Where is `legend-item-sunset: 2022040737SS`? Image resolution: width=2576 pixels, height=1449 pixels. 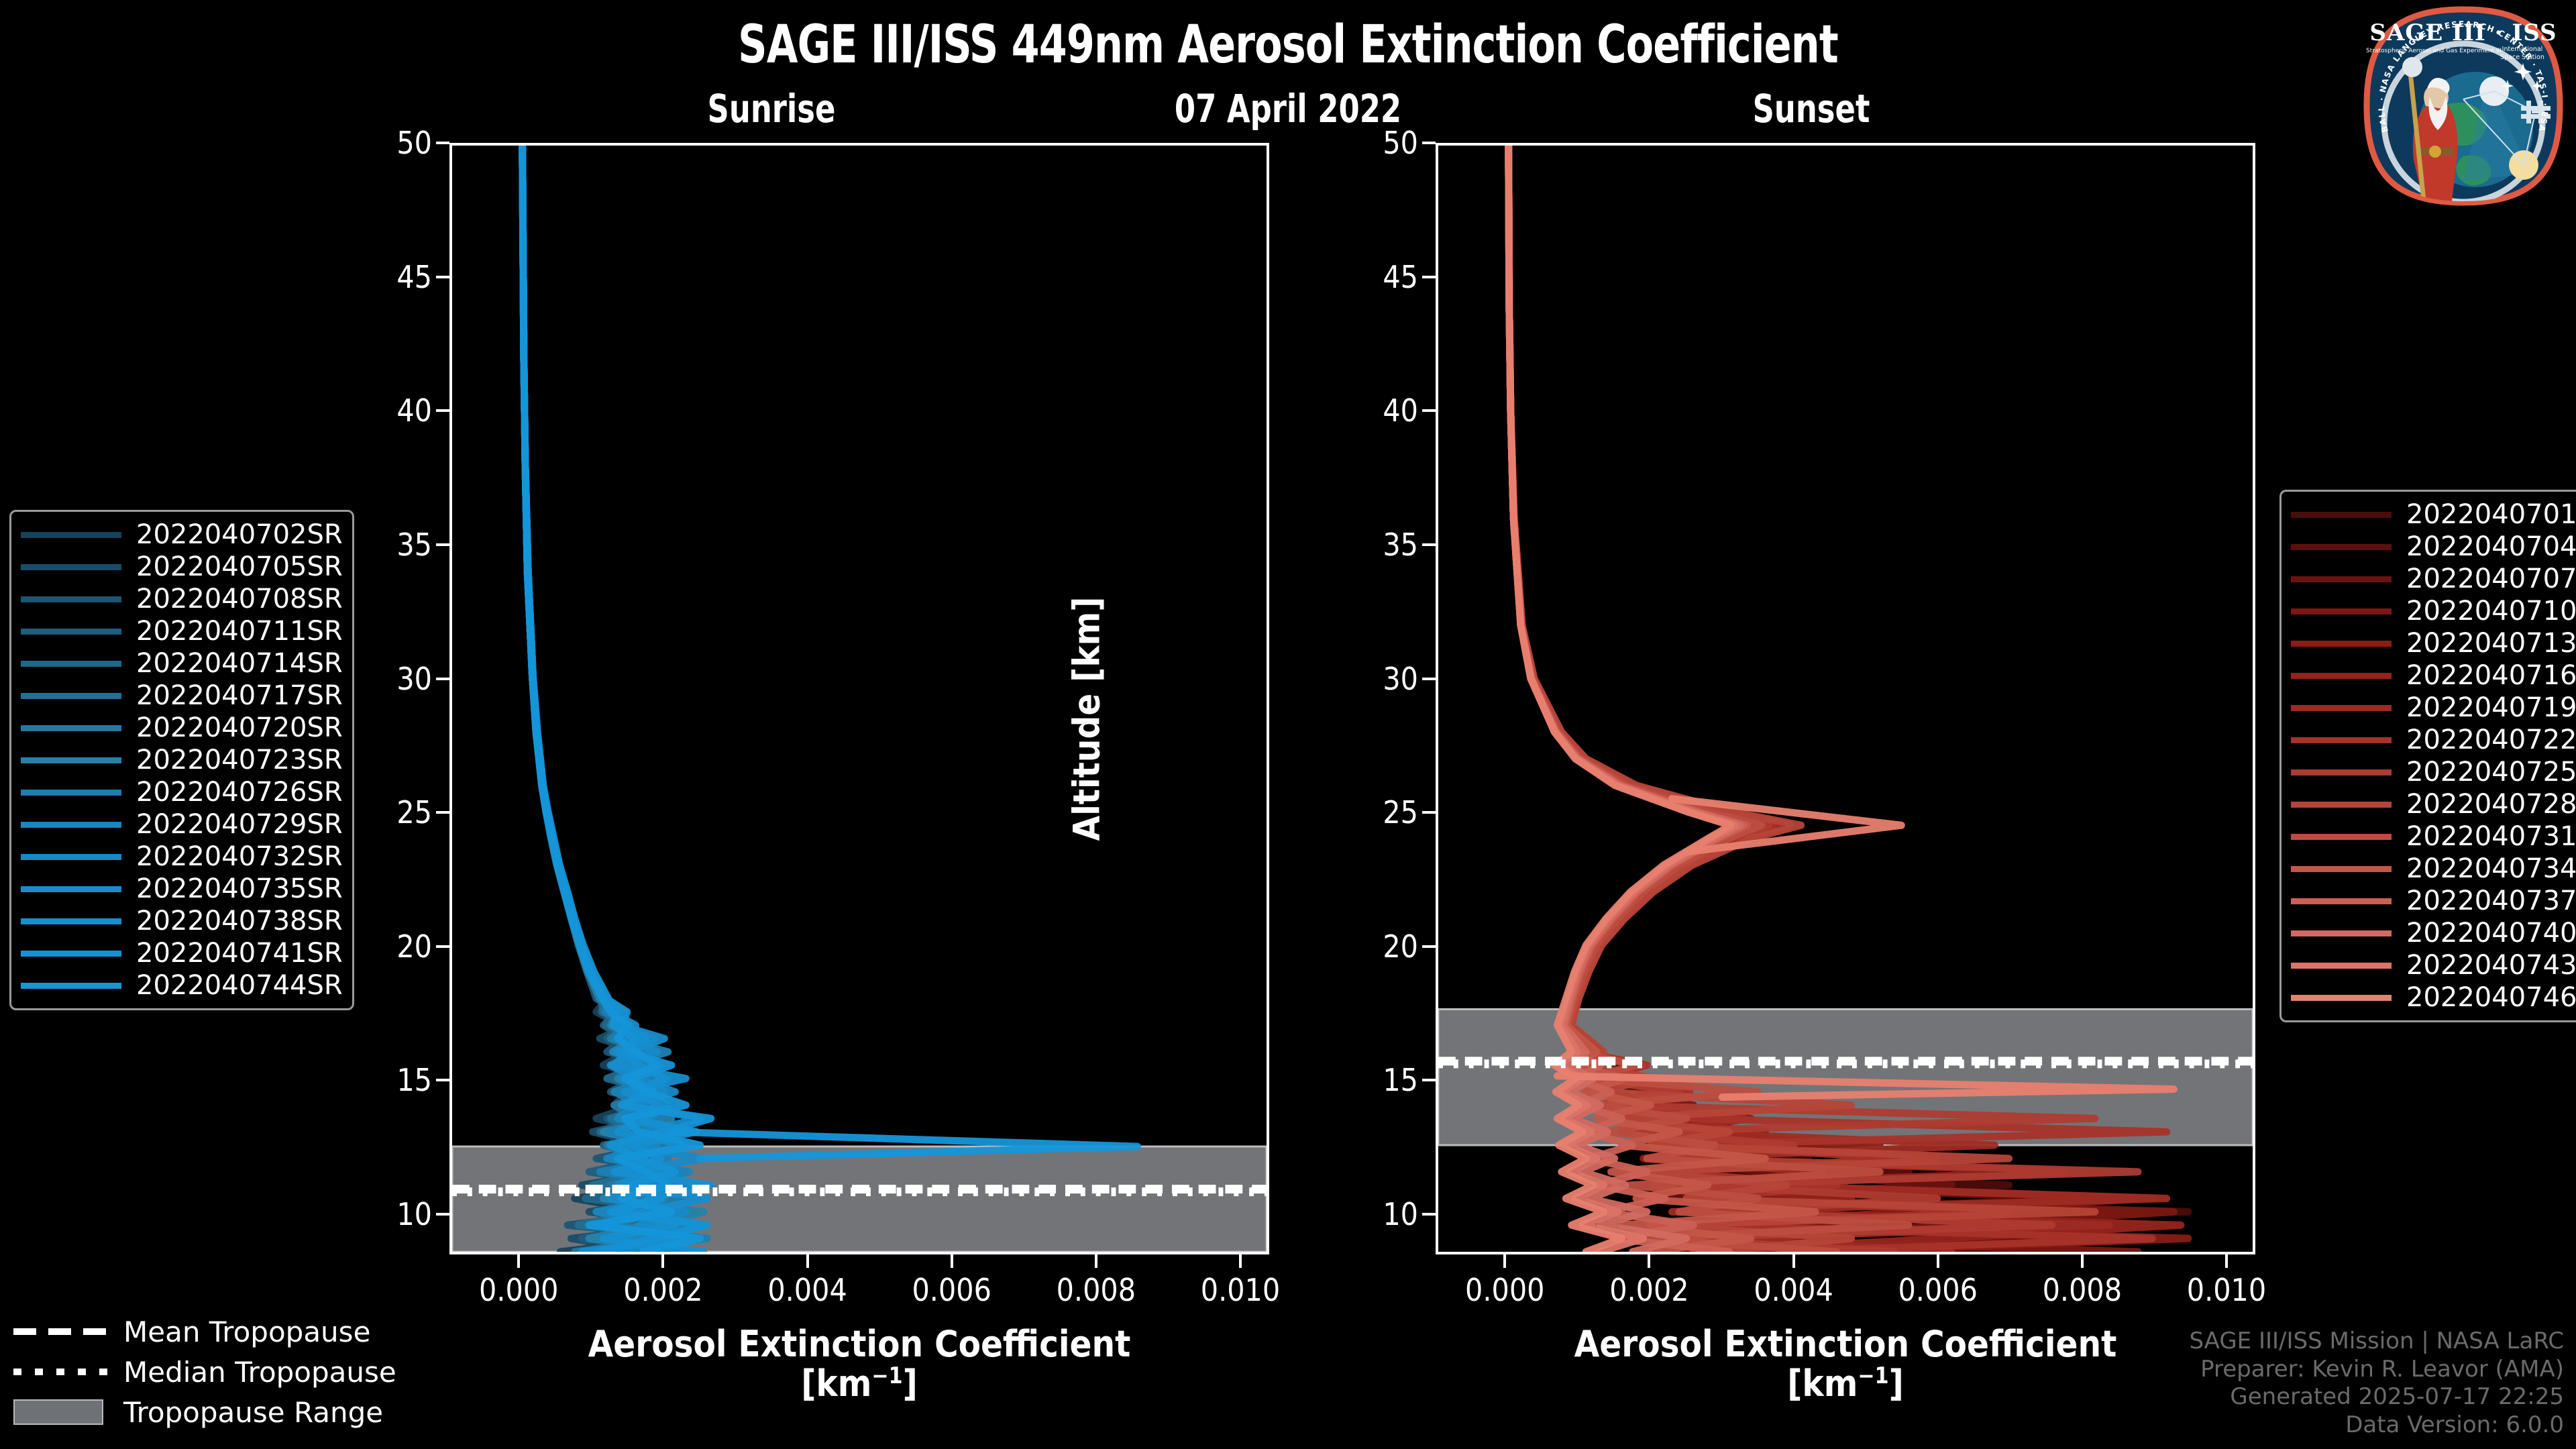 legend-item-sunset: 2022040737SS is located at coordinates (2433, 901).